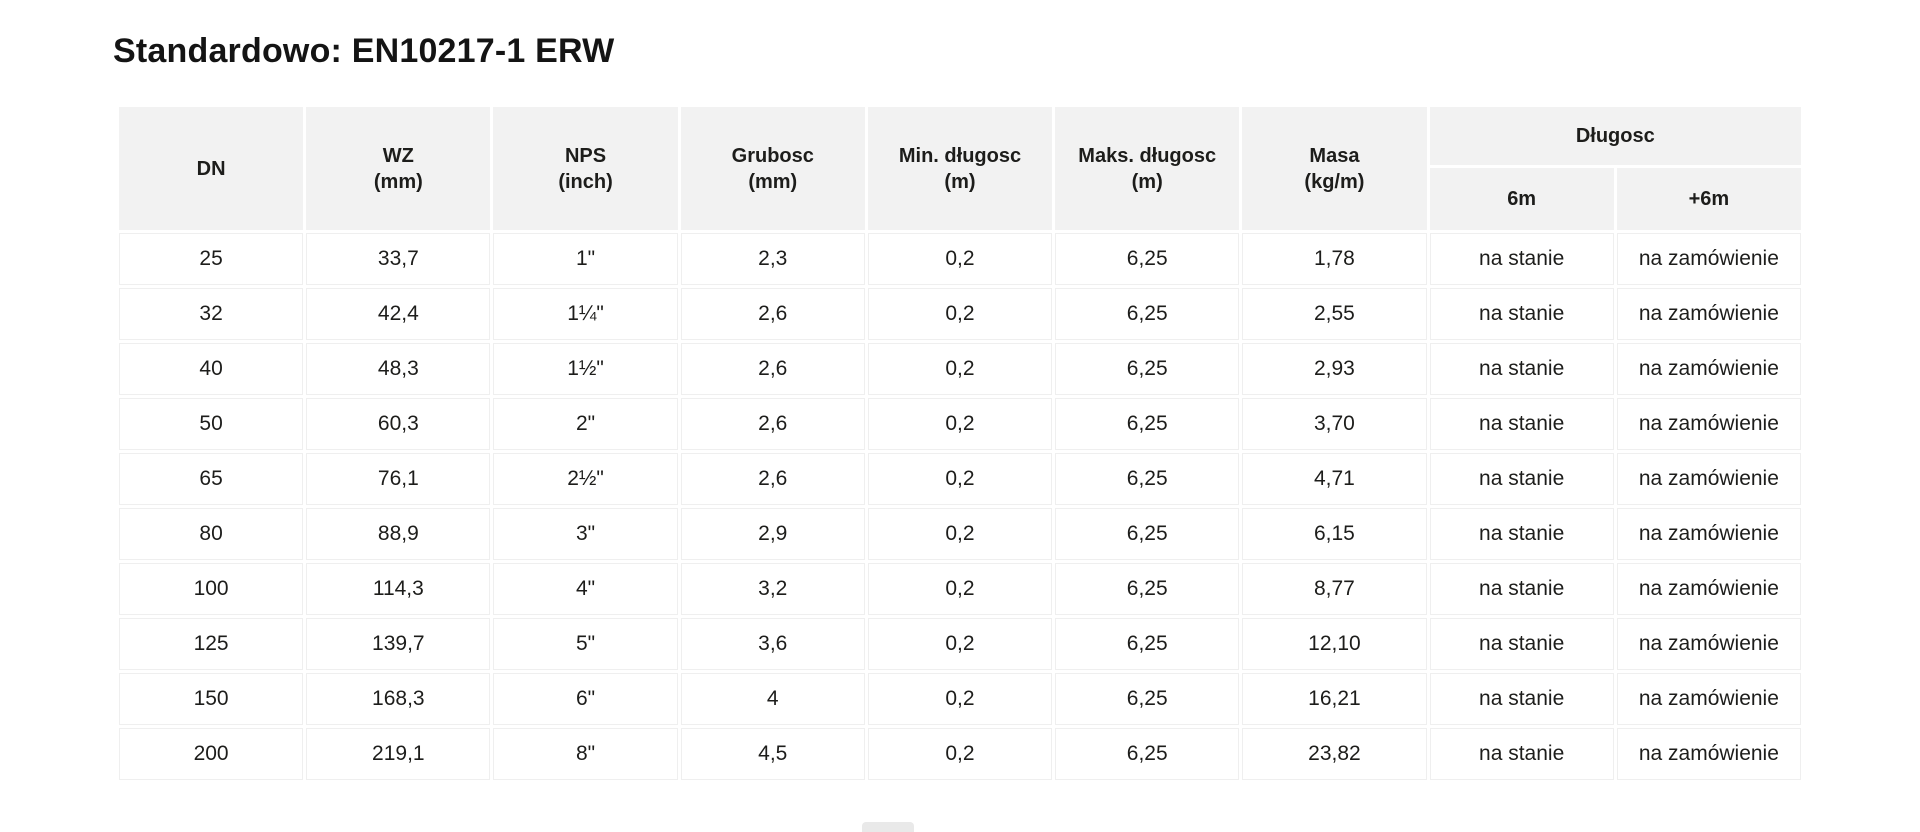  Describe the element at coordinates (1334, 369) in the screenshot. I see `table-cell: 2,93` at that location.